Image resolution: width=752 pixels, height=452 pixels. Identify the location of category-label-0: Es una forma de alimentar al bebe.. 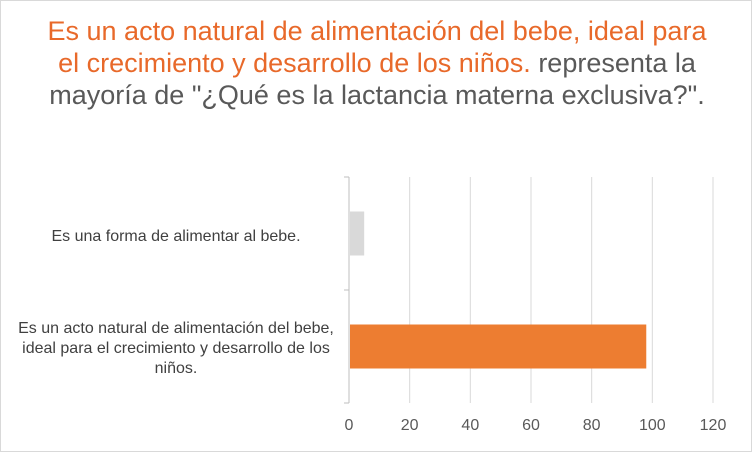
(176, 236).